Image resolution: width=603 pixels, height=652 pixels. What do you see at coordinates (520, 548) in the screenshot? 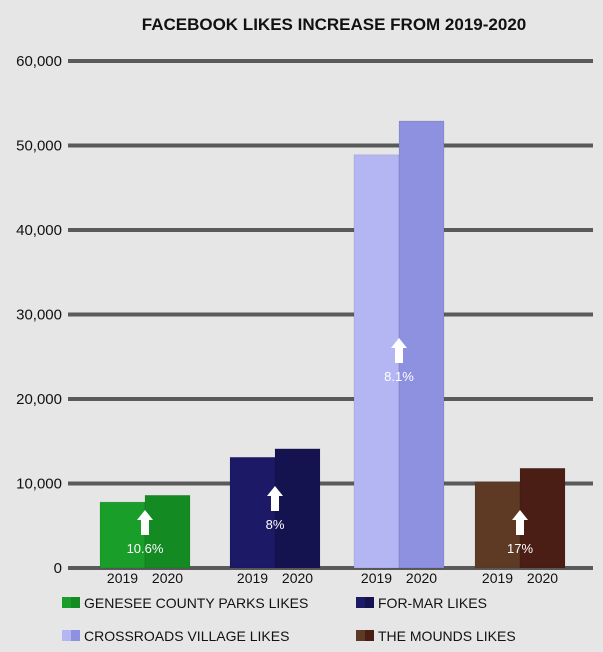
I see `increase-label: 17%` at bounding box center [520, 548].